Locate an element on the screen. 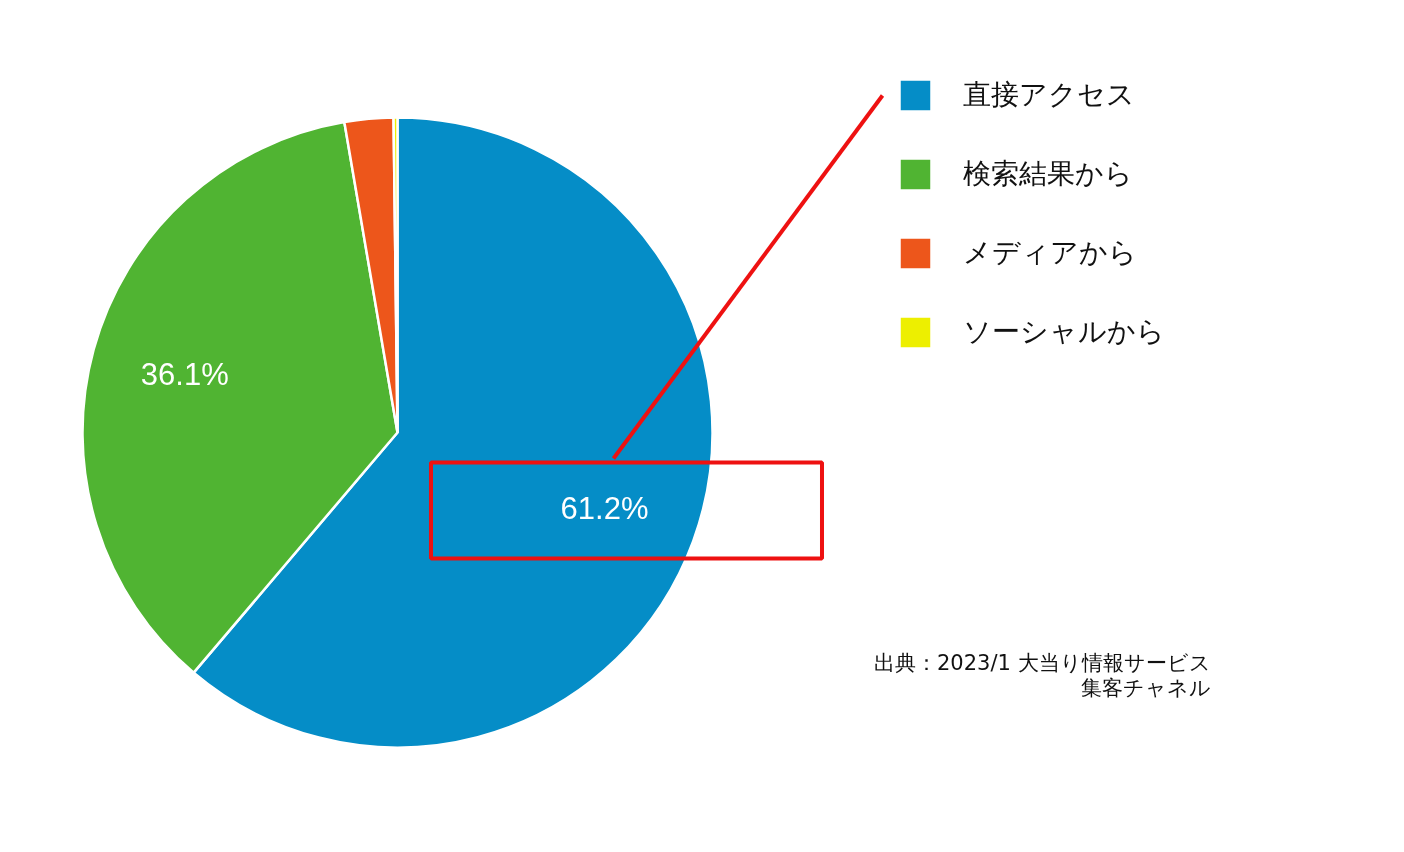 The width and height of the screenshot is (1404, 852). legend-label: 直接アクセス is located at coordinates (1049, 95).